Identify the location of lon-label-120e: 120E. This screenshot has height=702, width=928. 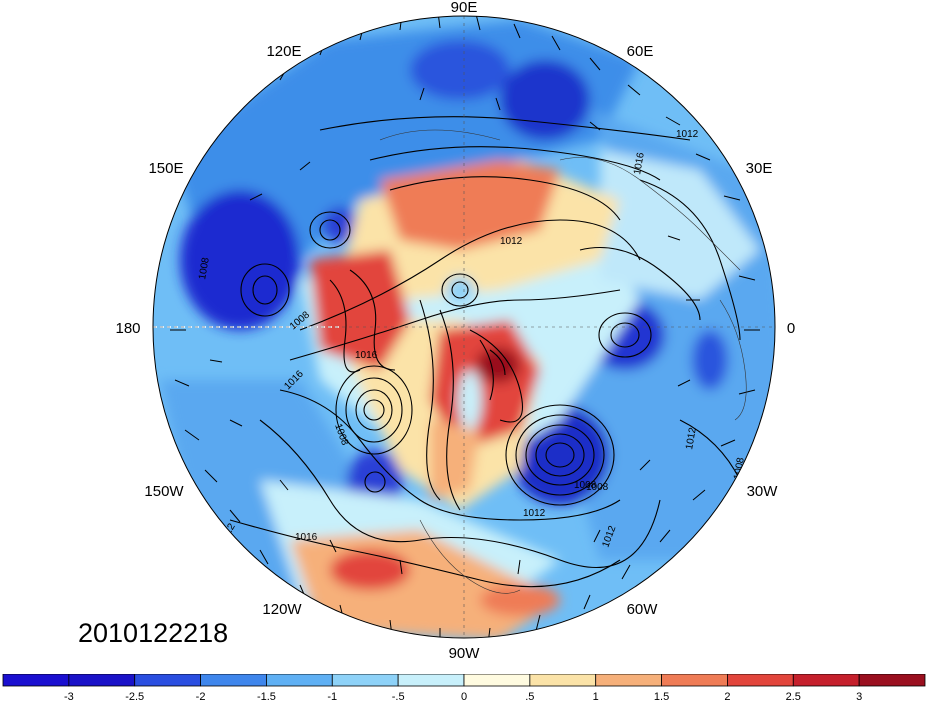
(283, 51).